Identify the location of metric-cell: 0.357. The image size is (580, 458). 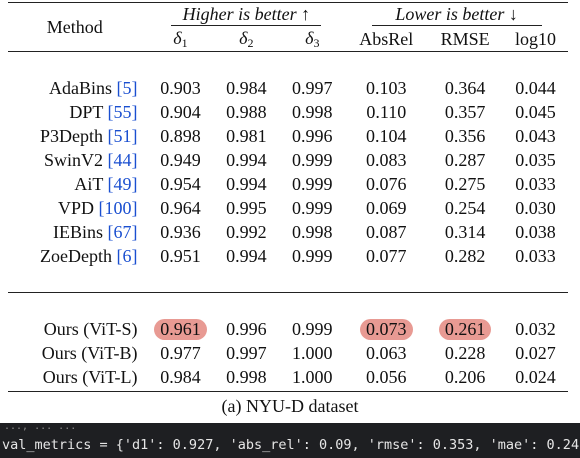
(465, 111).